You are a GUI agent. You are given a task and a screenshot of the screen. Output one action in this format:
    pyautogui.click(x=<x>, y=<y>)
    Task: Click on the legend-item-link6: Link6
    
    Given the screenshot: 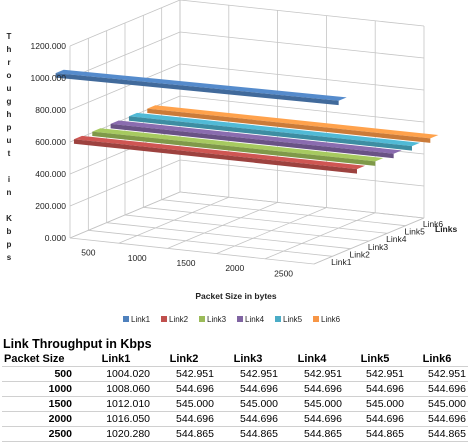 What is the action you would take?
    pyautogui.click(x=327, y=319)
    